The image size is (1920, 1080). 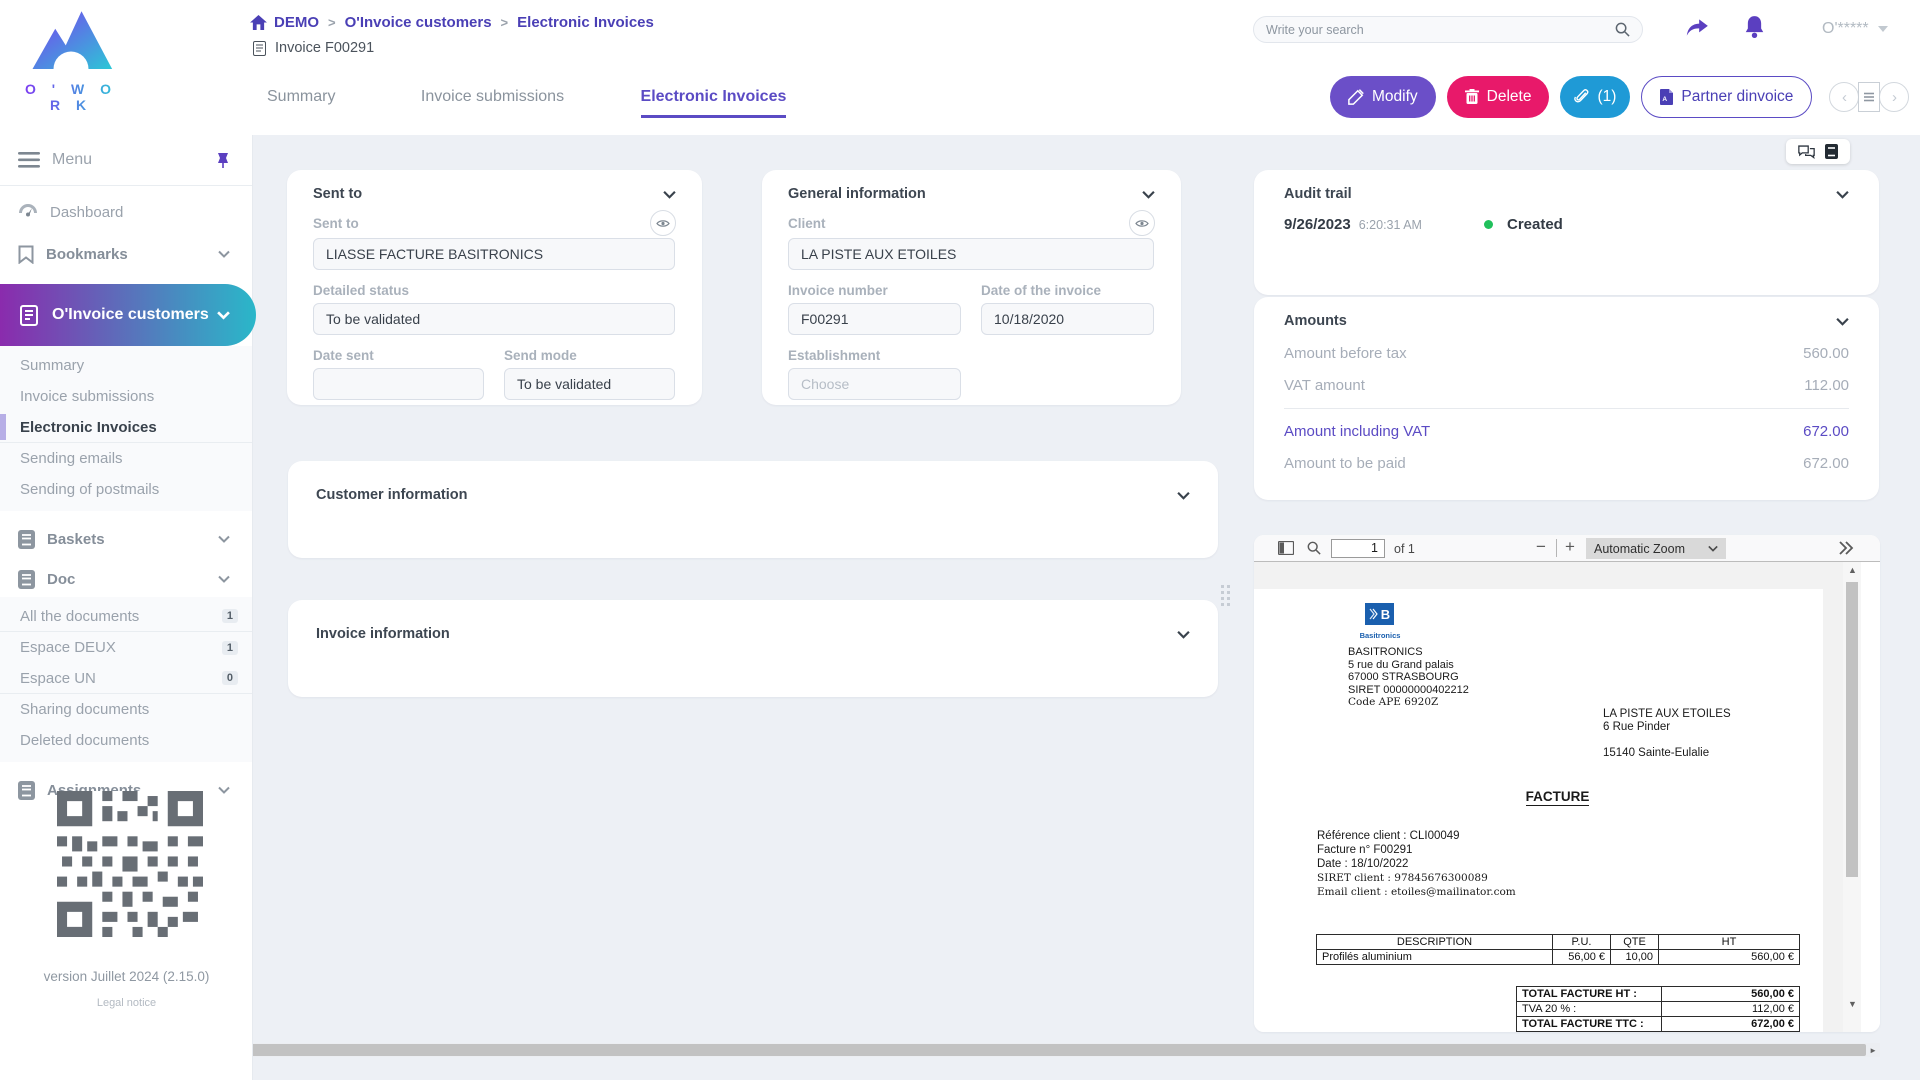 I want to click on amount-label: Amount before tax, so click(x=1345, y=353).